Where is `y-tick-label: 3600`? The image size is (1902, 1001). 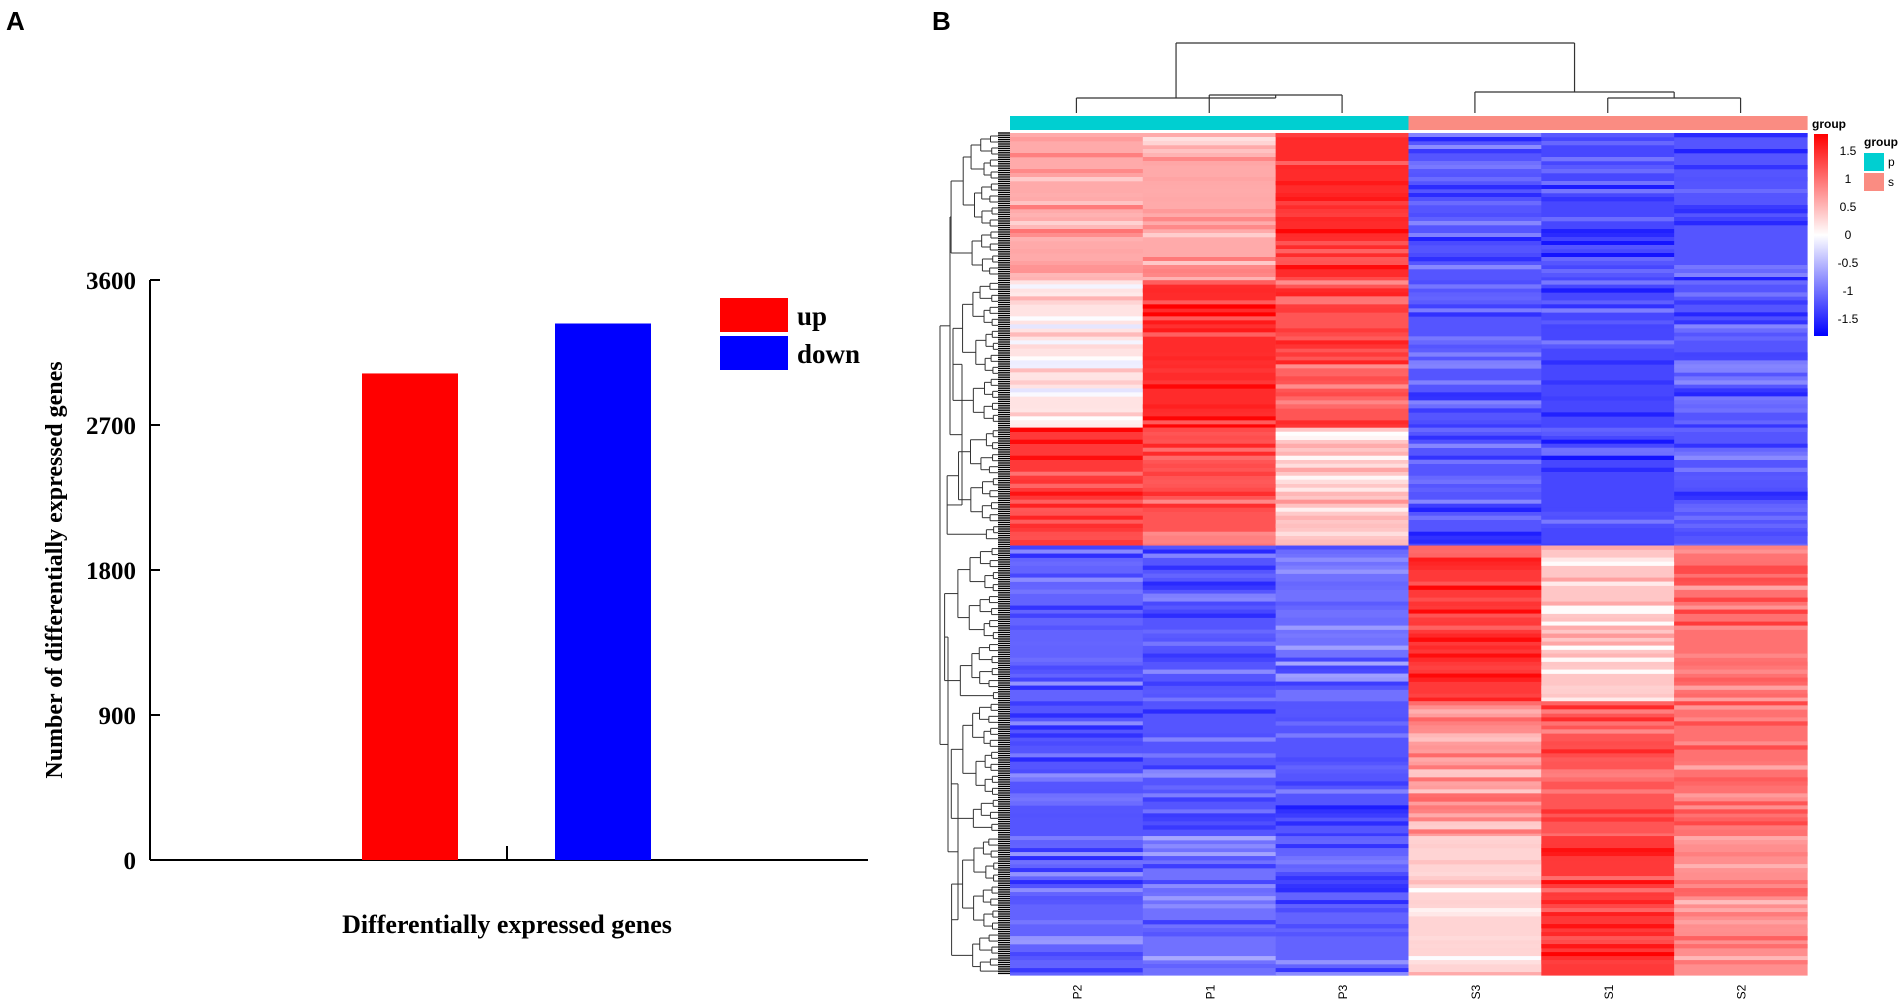
y-tick-label: 3600 is located at coordinates (111, 281).